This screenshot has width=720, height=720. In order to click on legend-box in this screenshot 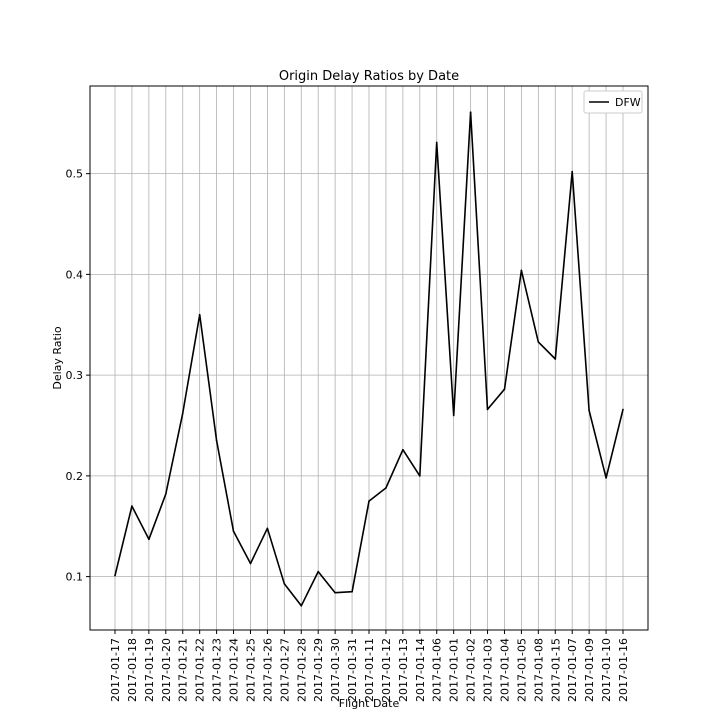, I will do `click(613, 102)`.